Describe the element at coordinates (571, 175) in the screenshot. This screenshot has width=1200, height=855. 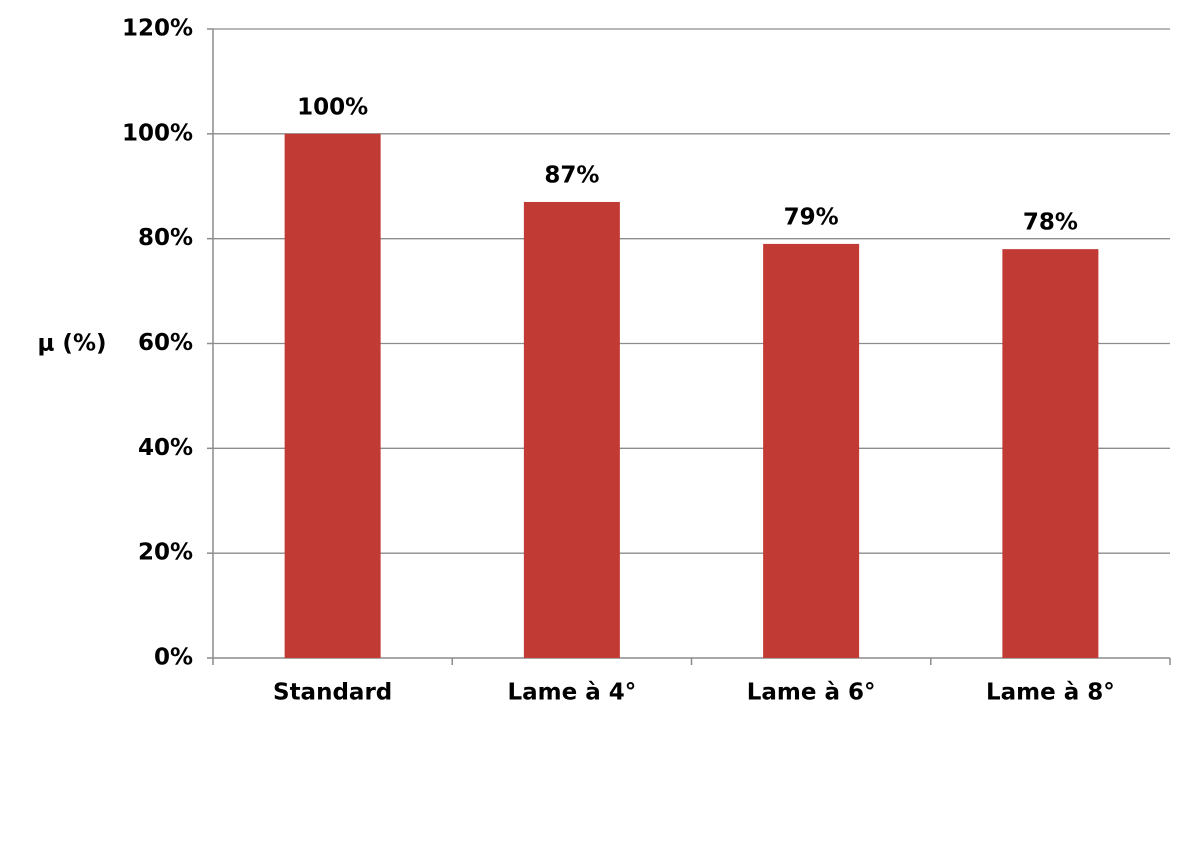
I see `value-label: 87%` at that location.